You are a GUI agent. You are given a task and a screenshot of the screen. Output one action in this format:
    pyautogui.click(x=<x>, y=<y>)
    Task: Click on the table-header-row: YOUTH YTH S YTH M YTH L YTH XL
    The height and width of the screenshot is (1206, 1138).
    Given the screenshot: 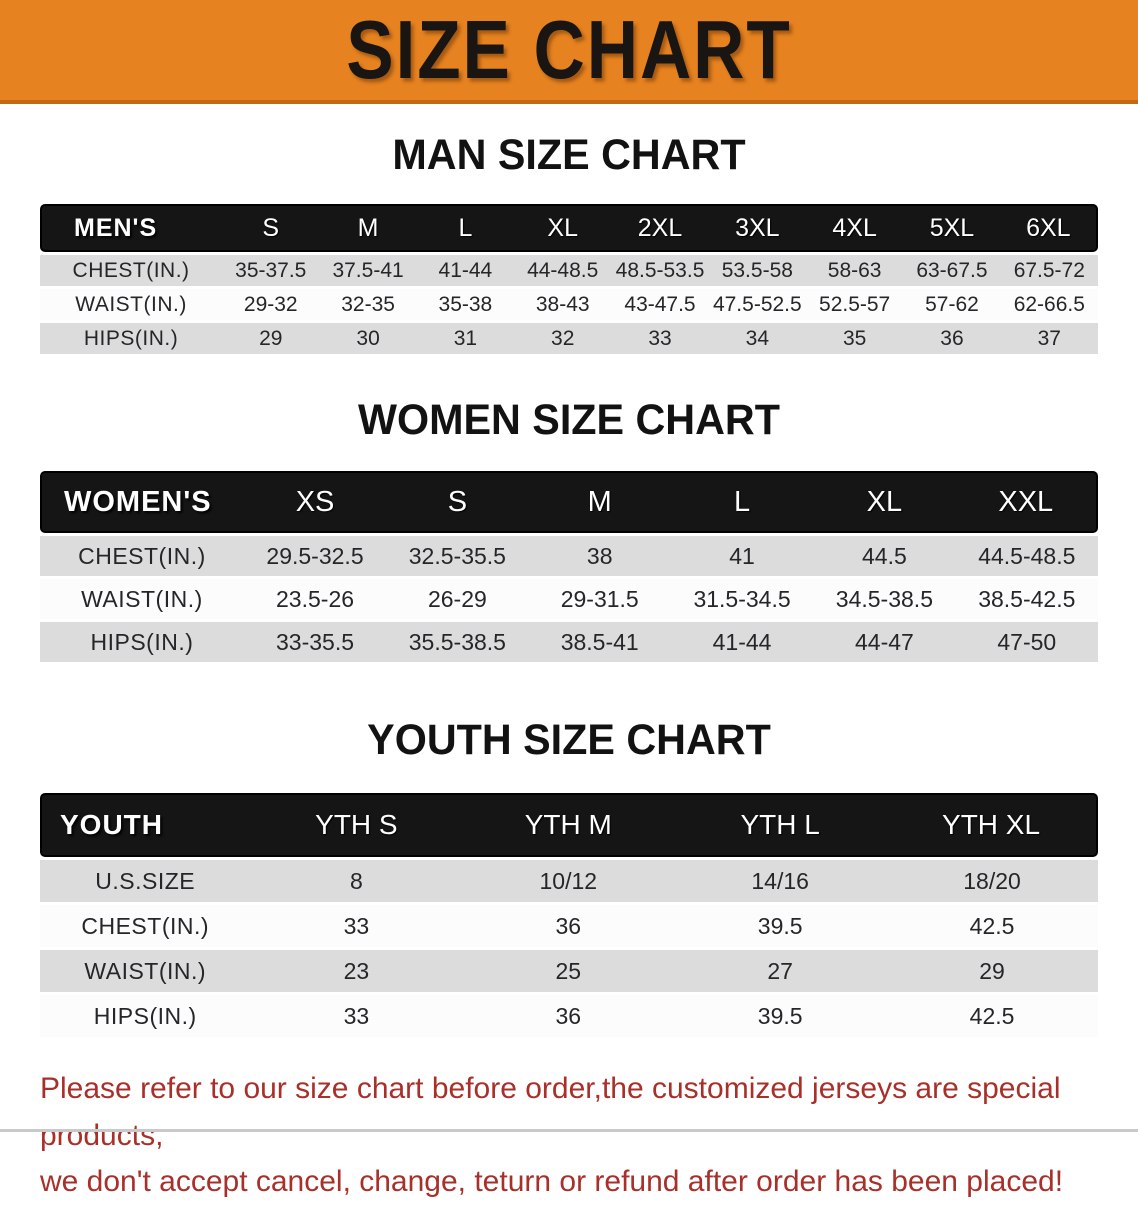 What is the action you would take?
    pyautogui.click(x=569, y=825)
    